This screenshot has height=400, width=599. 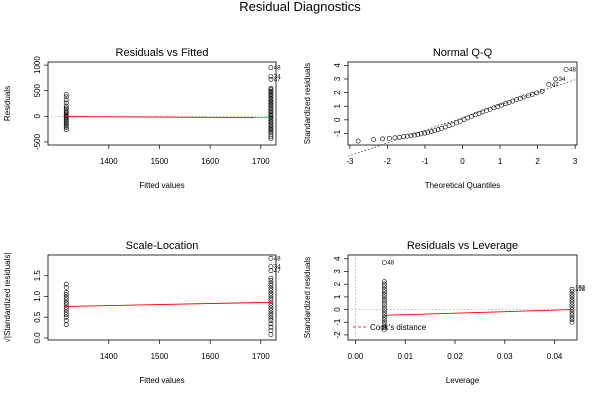 I want to click on y-tick-label: 1.5, so click(x=37, y=276).